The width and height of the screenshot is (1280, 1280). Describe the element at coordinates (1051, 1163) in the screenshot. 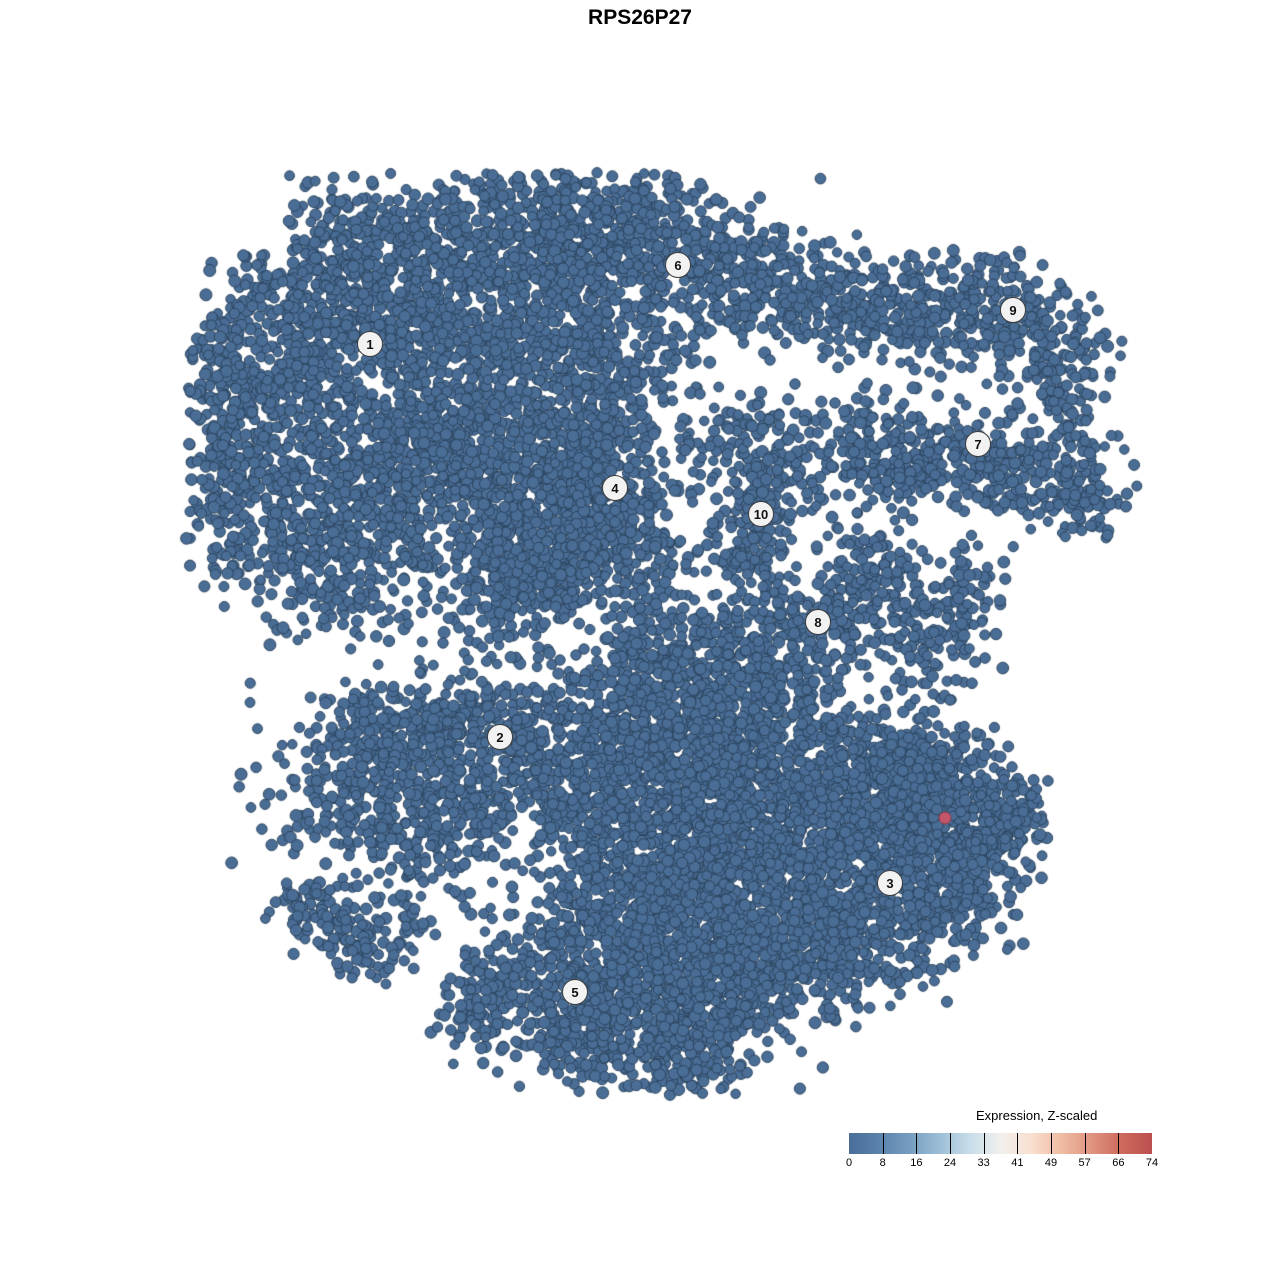

I see `legend-tick-label: 49` at that location.